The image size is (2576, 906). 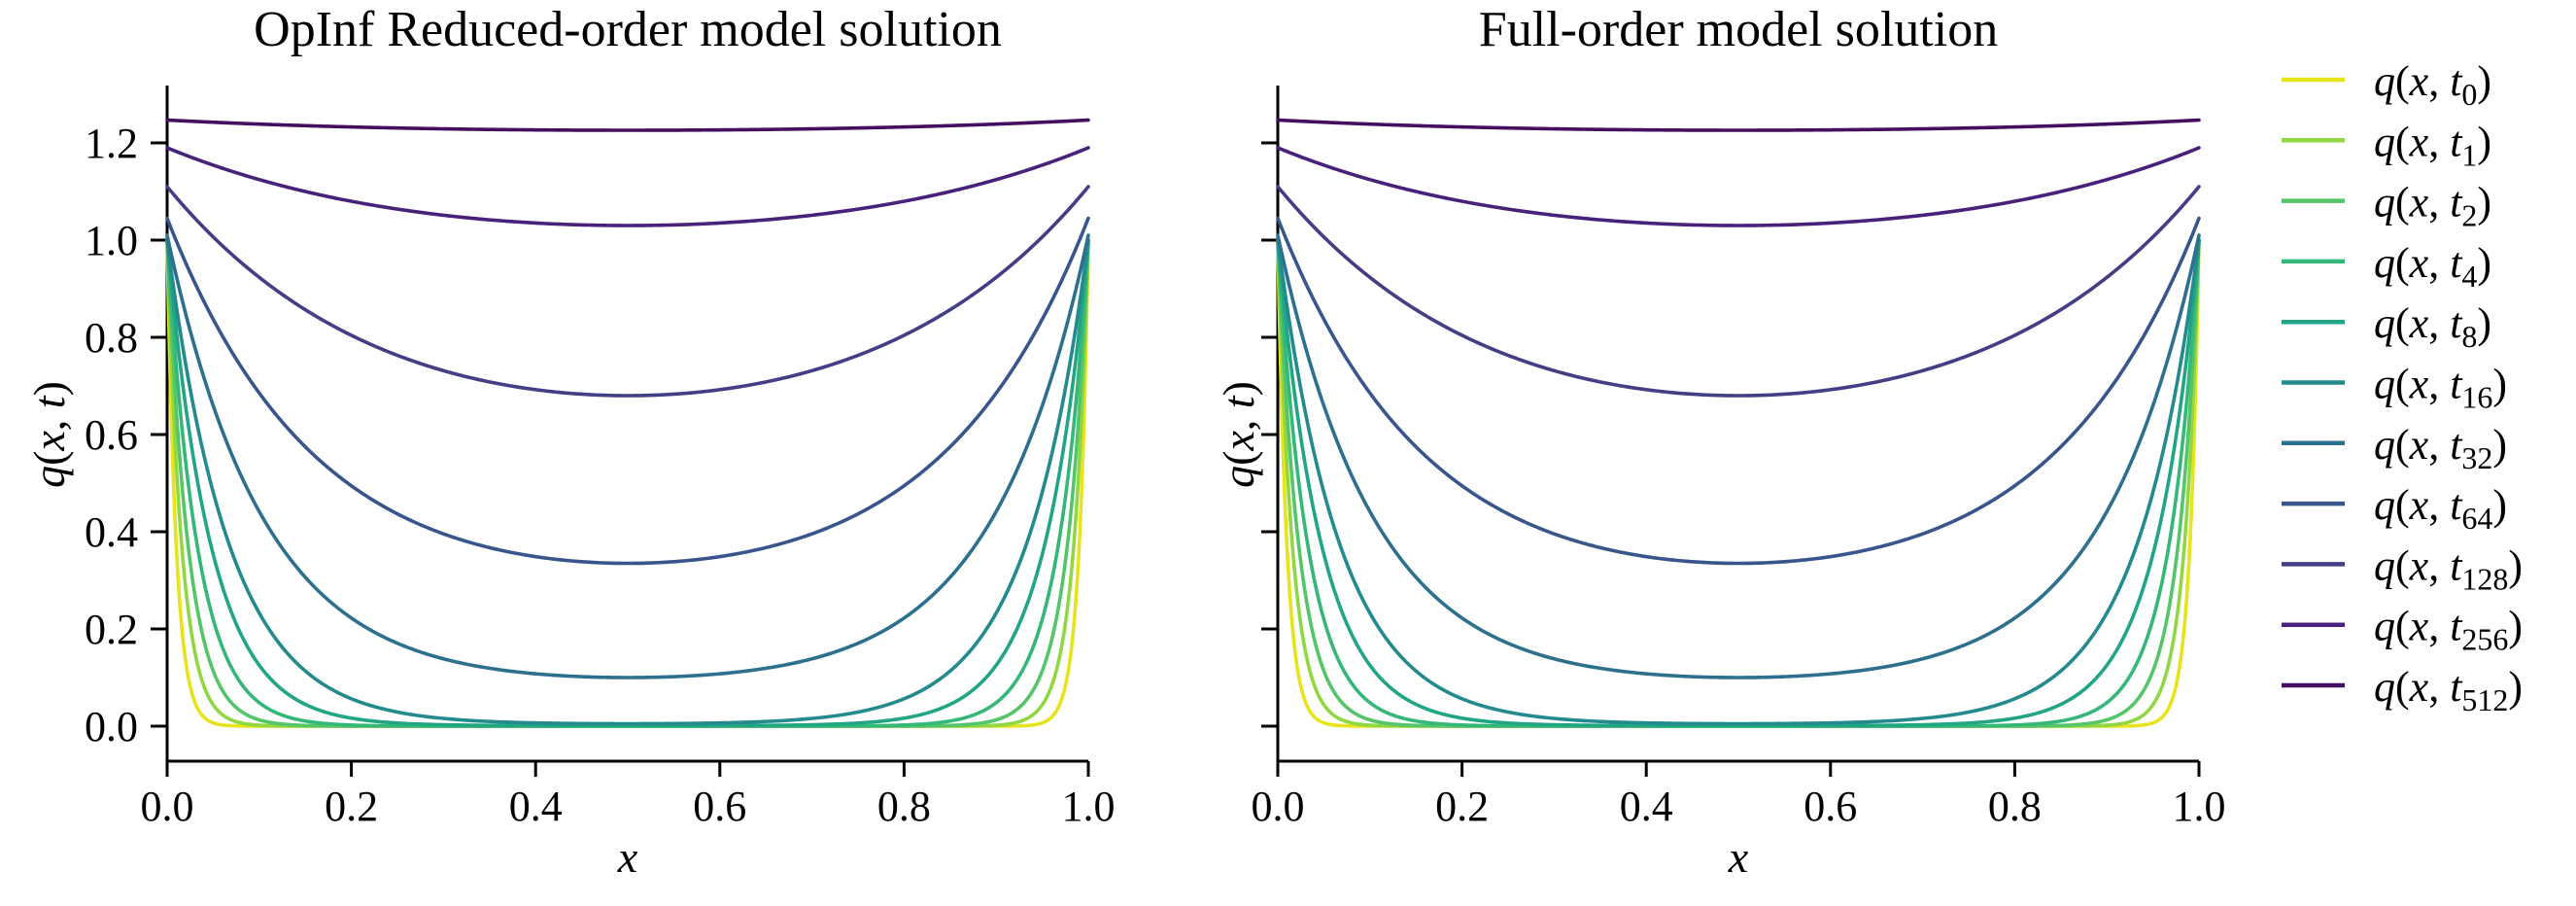 I want to click on legend-entry: q(x, t8), so click(x=2386, y=326).